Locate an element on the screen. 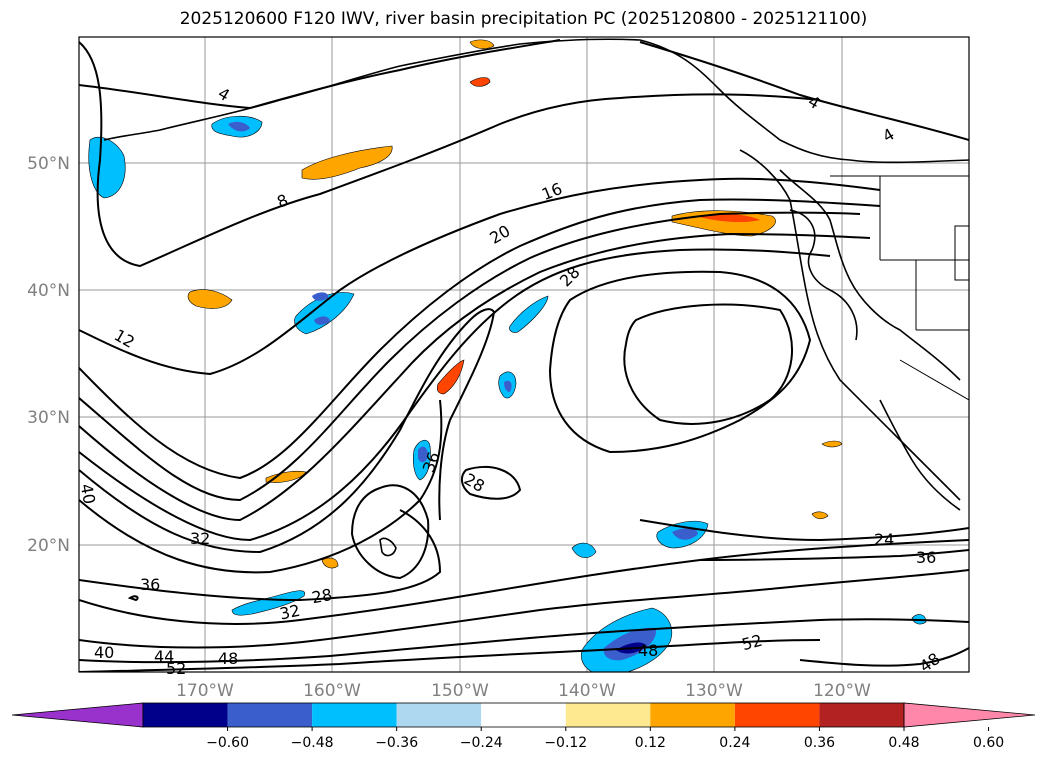 The height and width of the screenshot is (765, 1047). precip-blob-central-blue is located at coordinates (529, 314).